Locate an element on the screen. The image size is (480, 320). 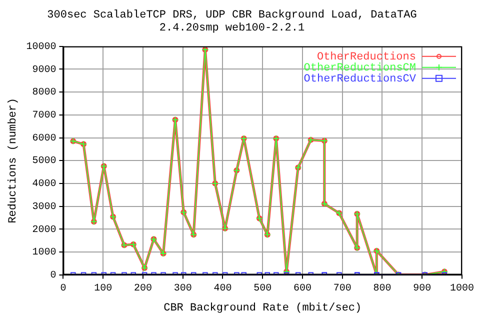
y-axis-title: Reductions (number) is located at coordinates (14, 161).